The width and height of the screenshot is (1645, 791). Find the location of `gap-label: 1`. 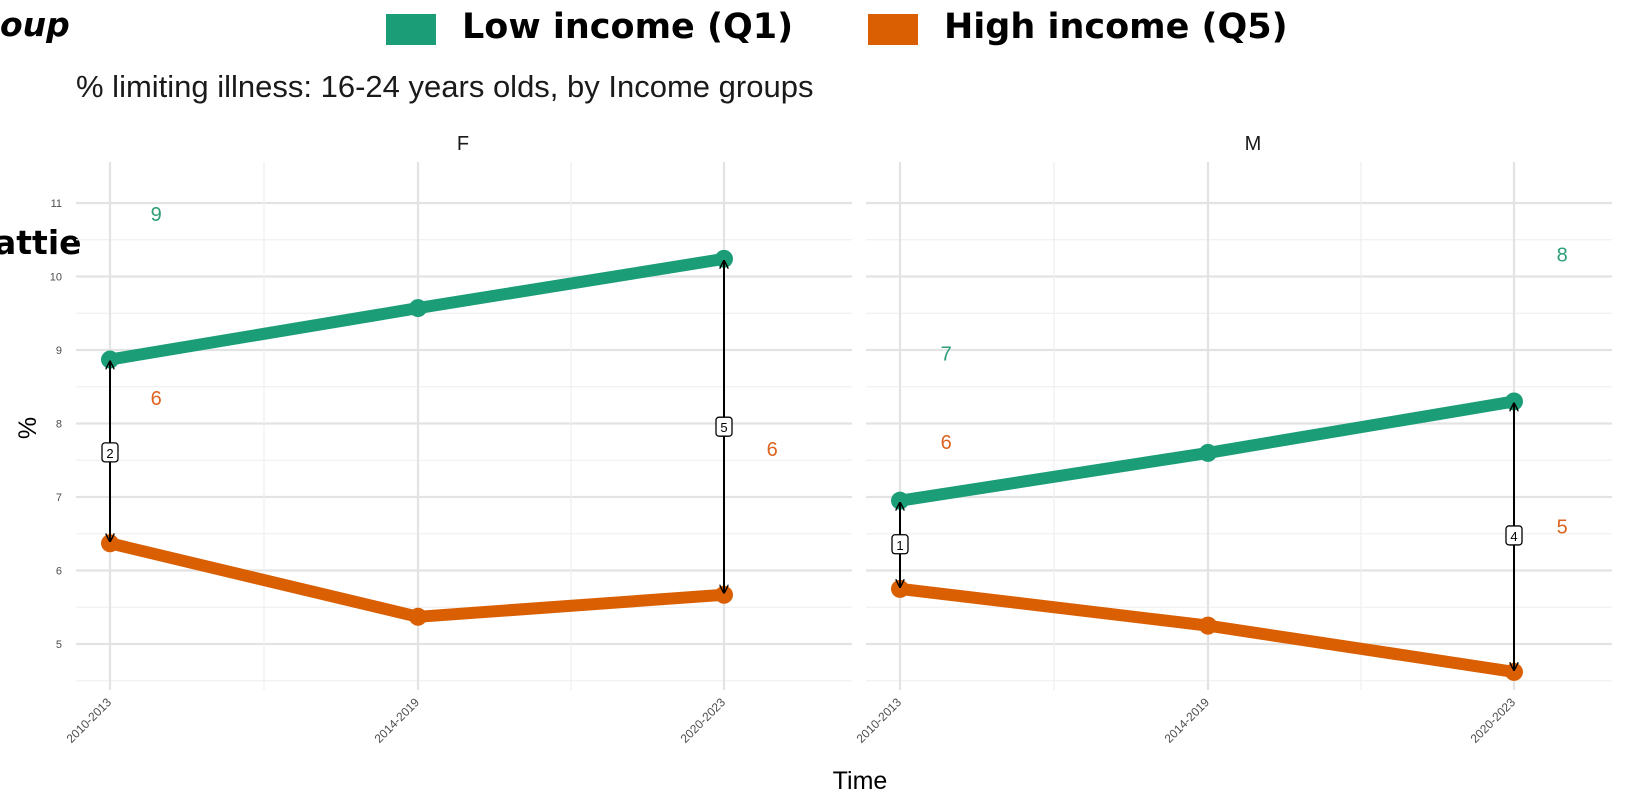

gap-label: 1 is located at coordinates (899, 545).